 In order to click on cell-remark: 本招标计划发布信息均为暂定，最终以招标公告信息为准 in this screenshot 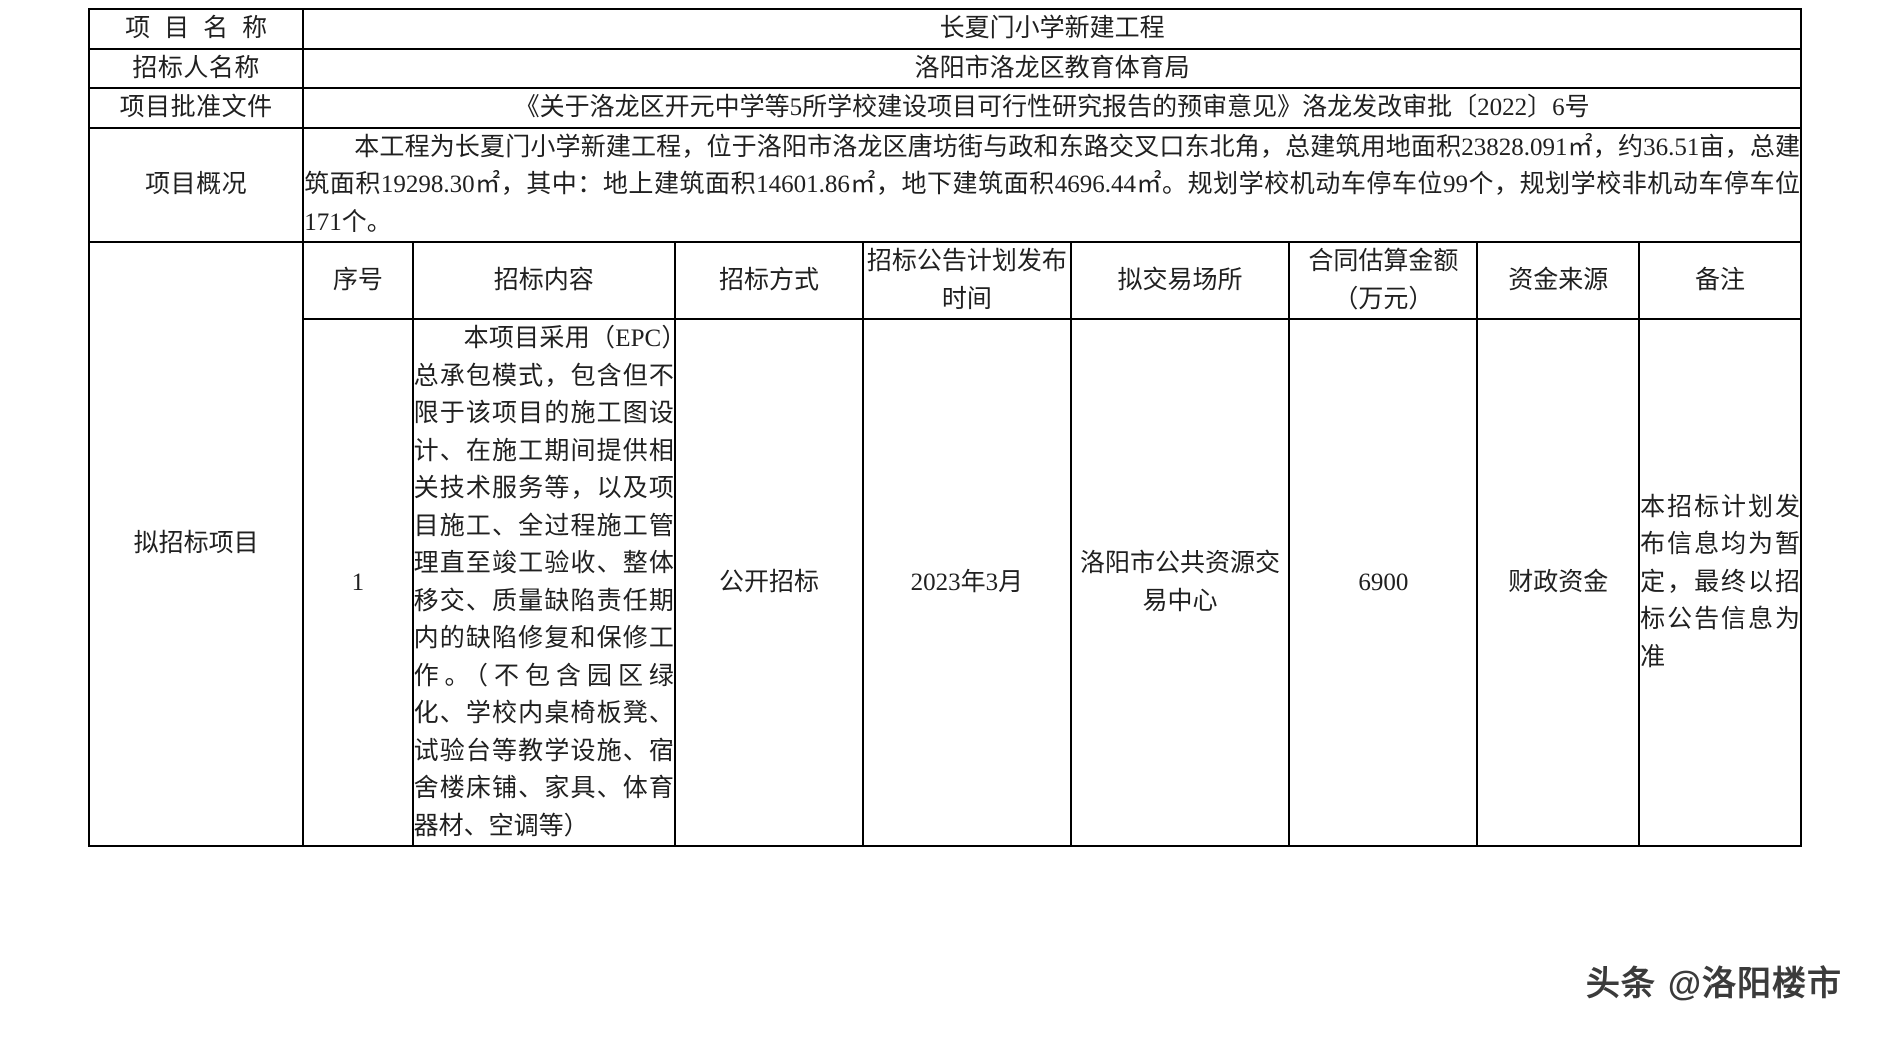, I will do `click(1720, 582)`.